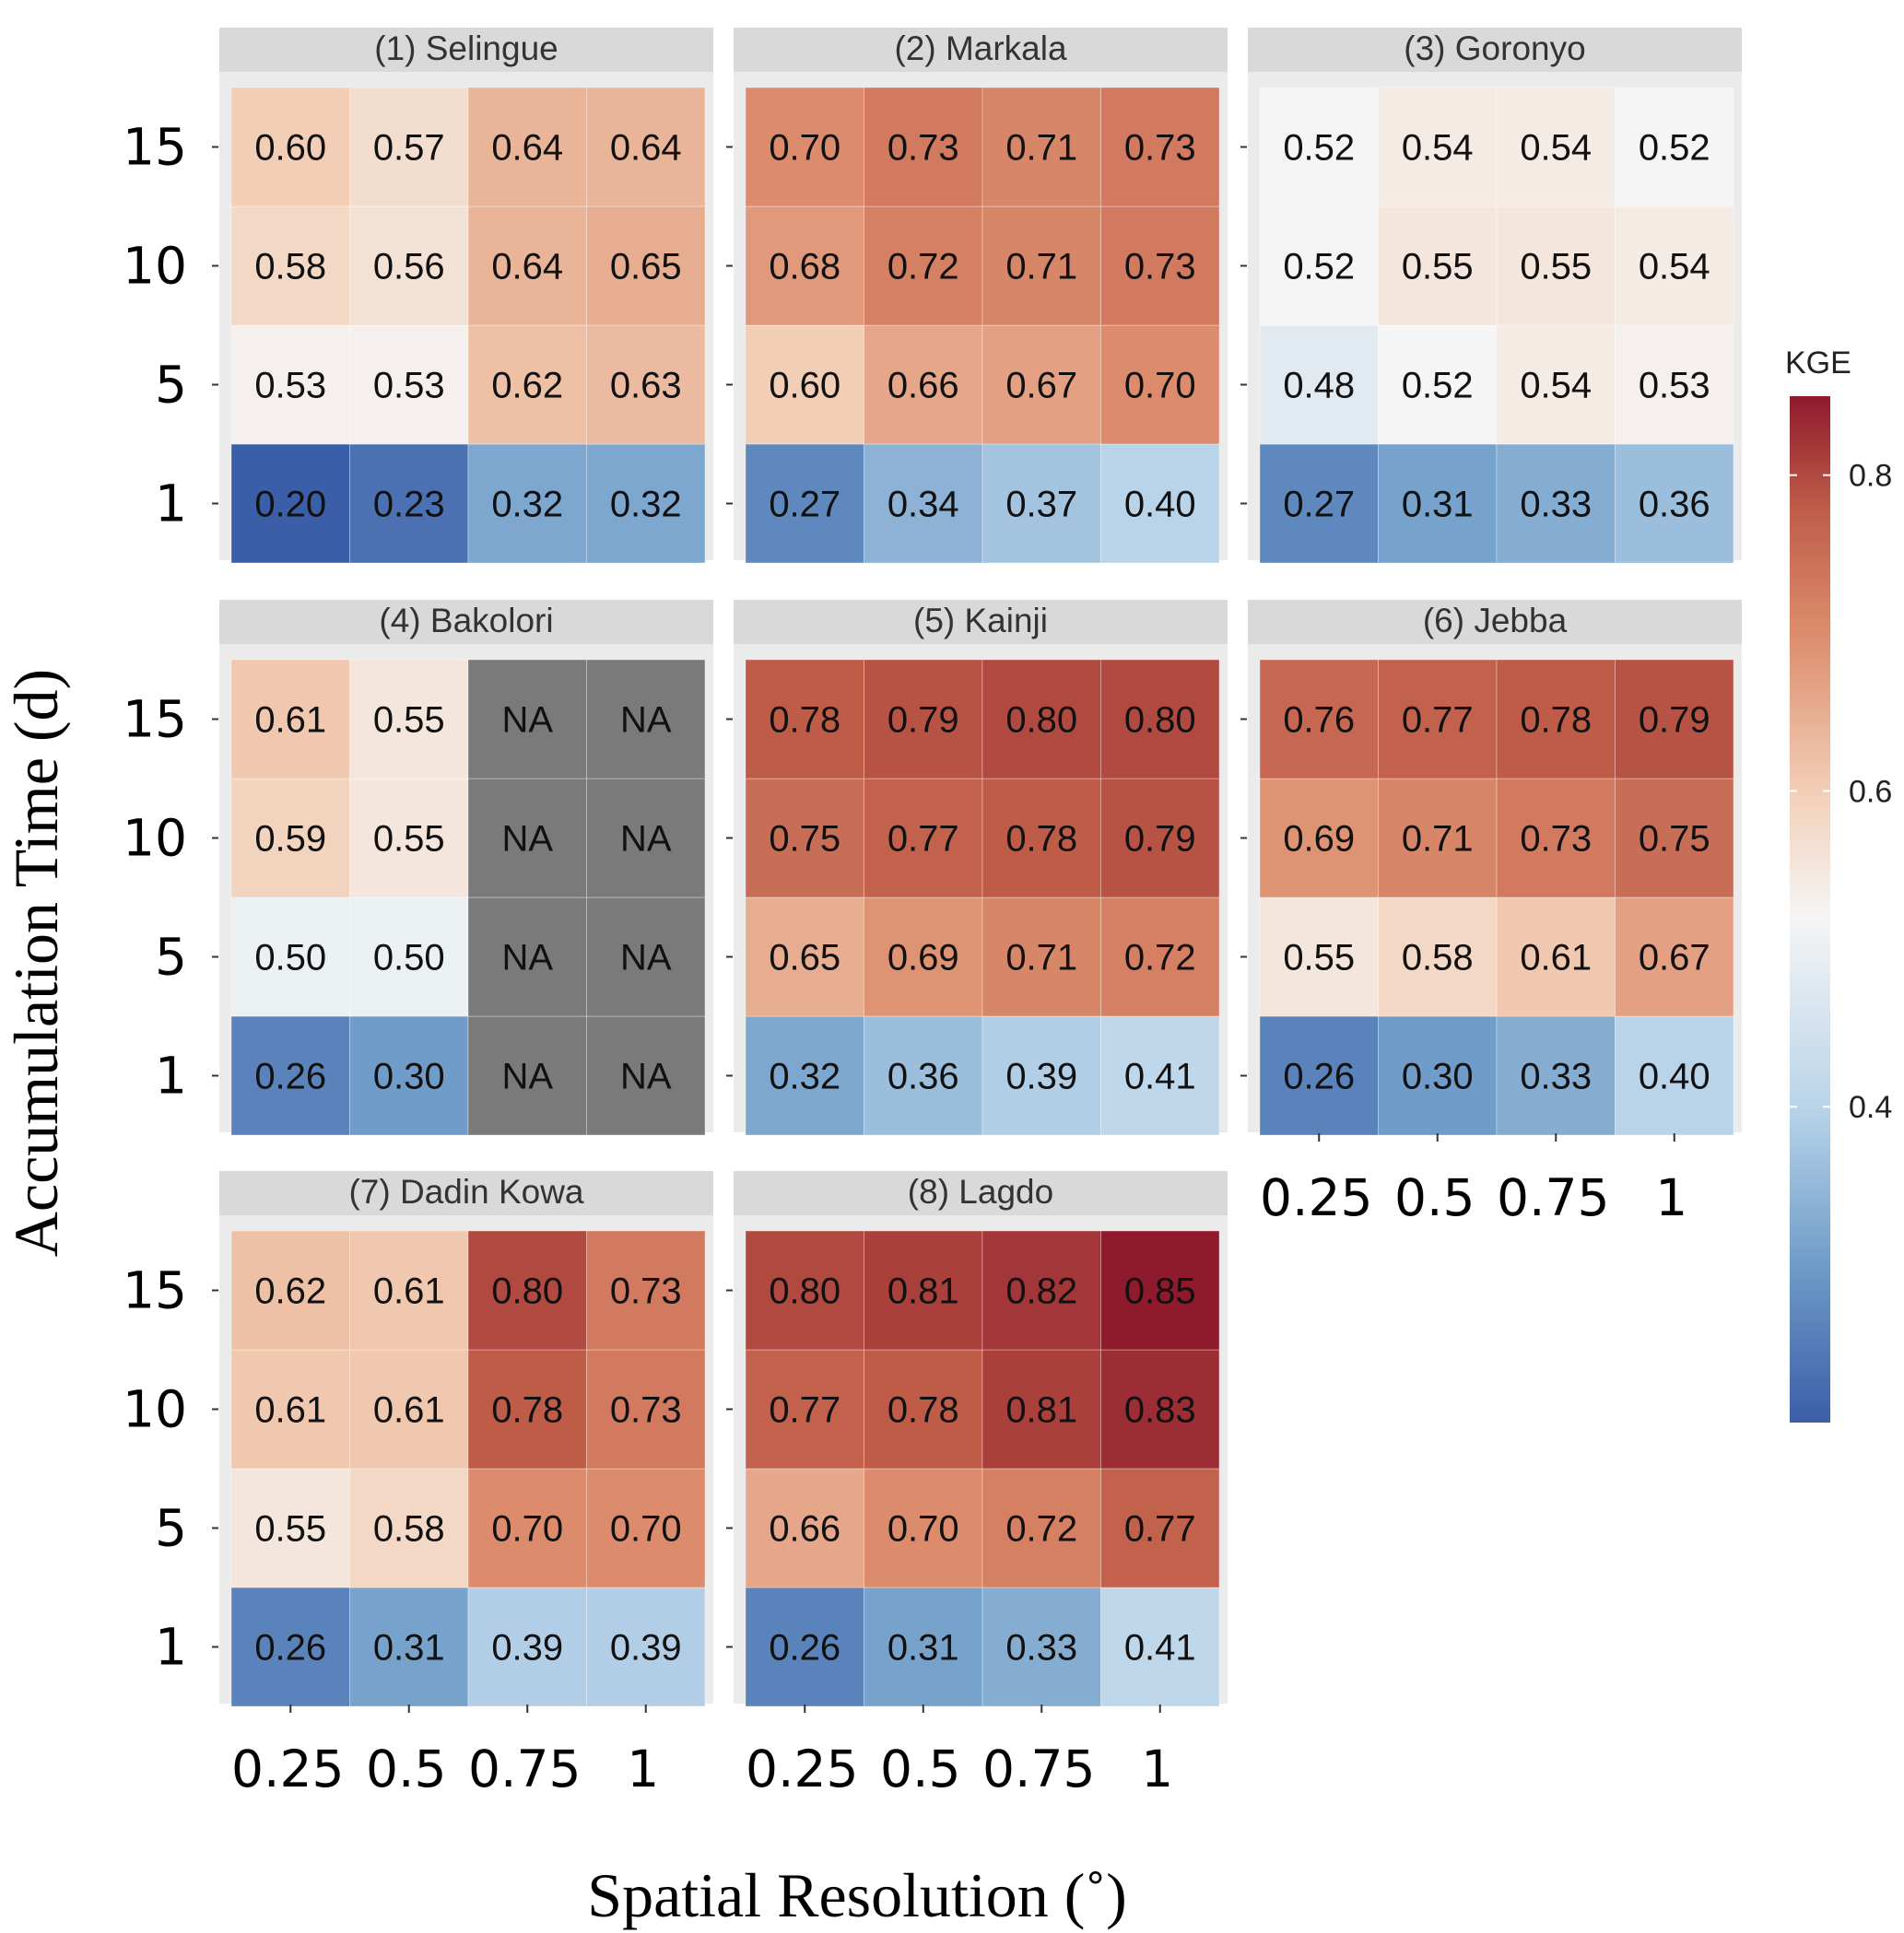 The width and height of the screenshot is (1904, 1933). Describe the element at coordinates (1838, 884) in the screenshot. I see `color-legend: KGE 0.4 0.6 0.8` at that location.